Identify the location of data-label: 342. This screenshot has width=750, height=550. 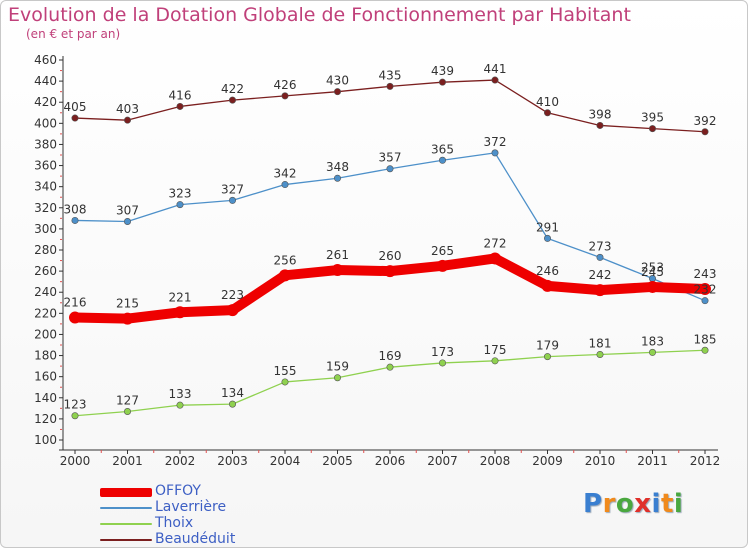
(285, 174).